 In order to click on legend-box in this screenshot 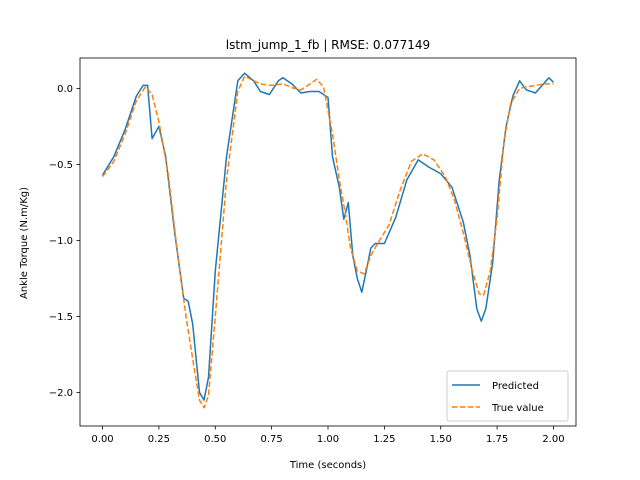, I will do `click(507, 396)`.